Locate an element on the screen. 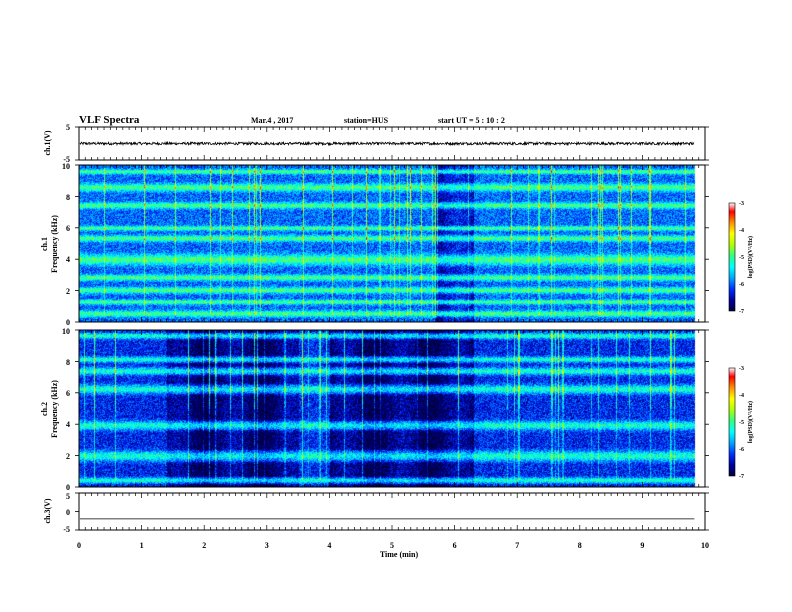 The height and width of the screenshot is (612, 792). time-tick-label: 0 is located at coordinates (79, 545).